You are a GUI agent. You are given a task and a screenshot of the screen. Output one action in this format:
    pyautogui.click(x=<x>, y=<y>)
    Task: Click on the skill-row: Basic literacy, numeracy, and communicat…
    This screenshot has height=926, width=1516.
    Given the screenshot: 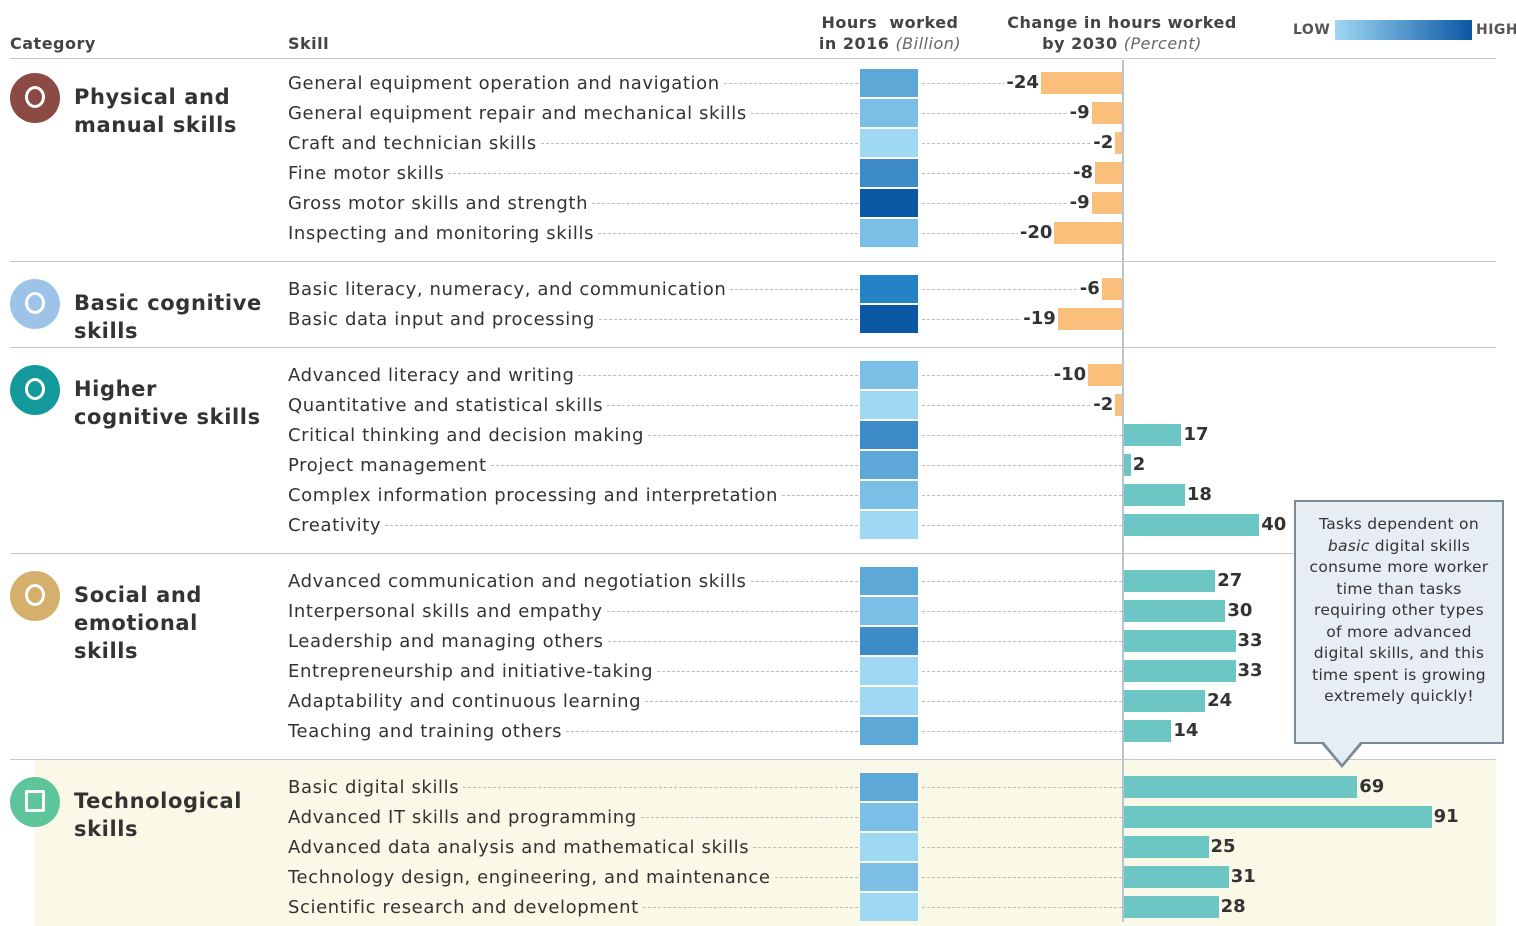 What is the action you would take?
    pyautogui.click(x=573, y=289)
    